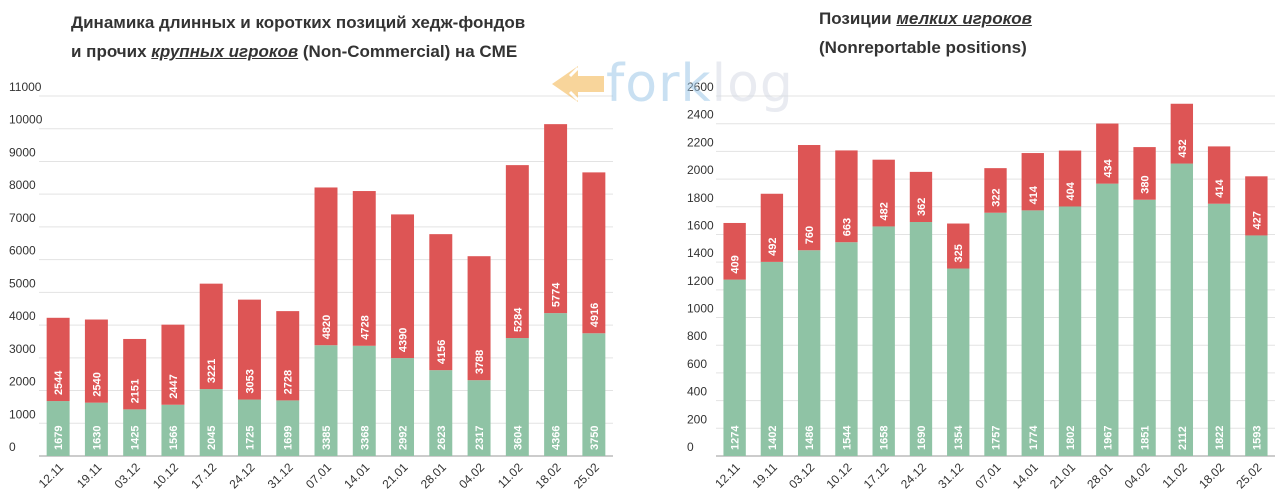  I want to click on left-data-label-long: 3604, so click(518, 437).